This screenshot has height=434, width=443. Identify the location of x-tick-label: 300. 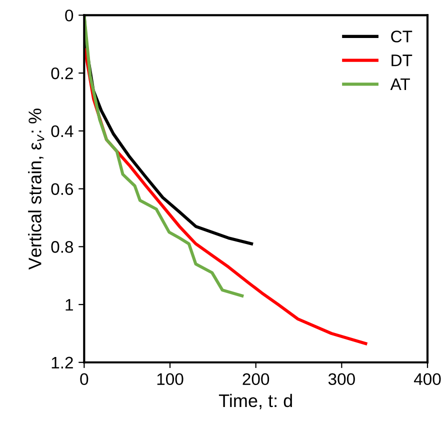
(341, 379).